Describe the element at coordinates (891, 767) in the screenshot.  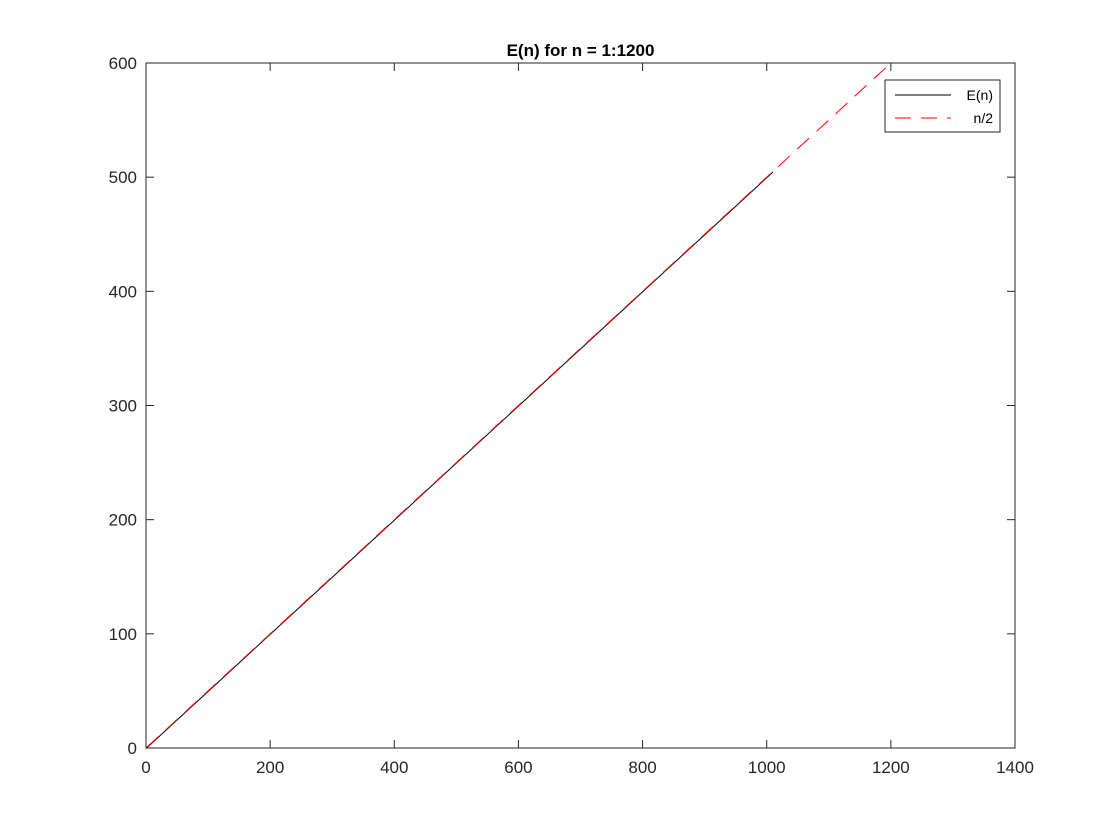
I see `x-tick-label: 1200` at that location.